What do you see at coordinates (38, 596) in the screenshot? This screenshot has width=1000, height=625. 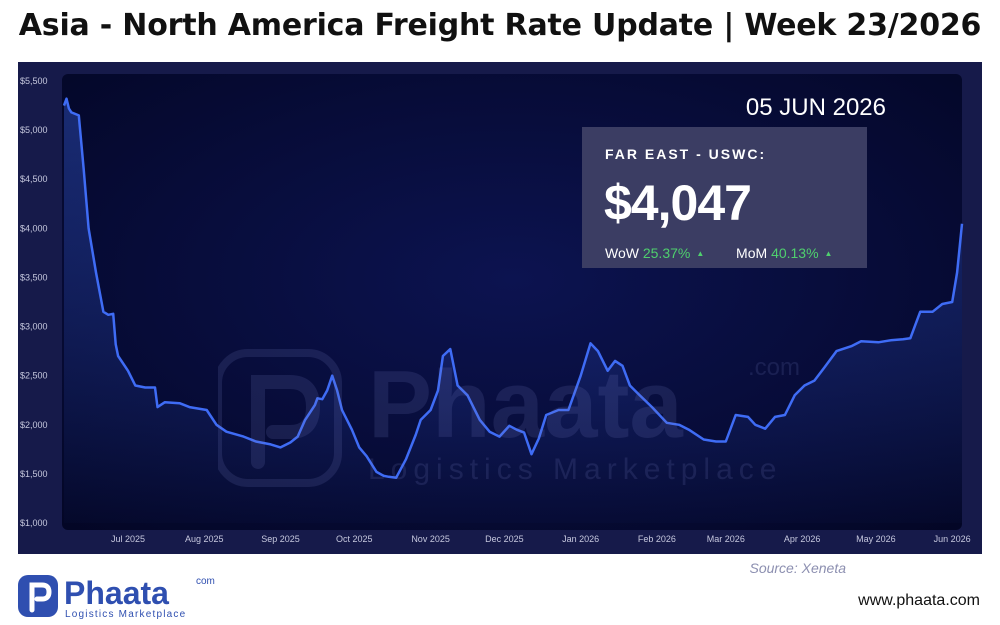 I see `logo-mark-icon` at bounding box center [38, 596].